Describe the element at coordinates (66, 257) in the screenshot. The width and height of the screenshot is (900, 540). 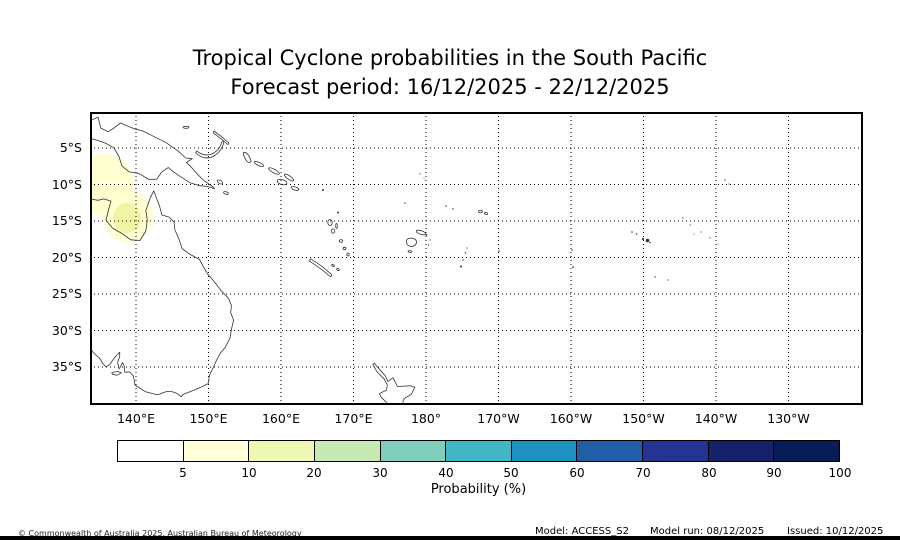
I see `lat-label: 20°S` at that location.